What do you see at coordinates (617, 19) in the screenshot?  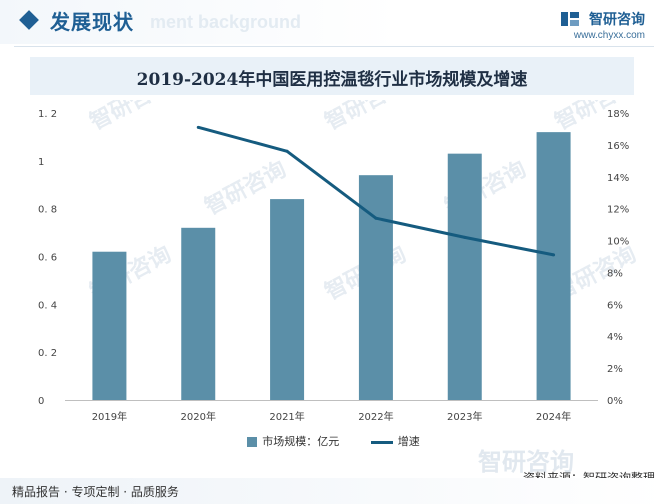 I see `brand-name: 智研咨询` at bounding box center [617, 19].